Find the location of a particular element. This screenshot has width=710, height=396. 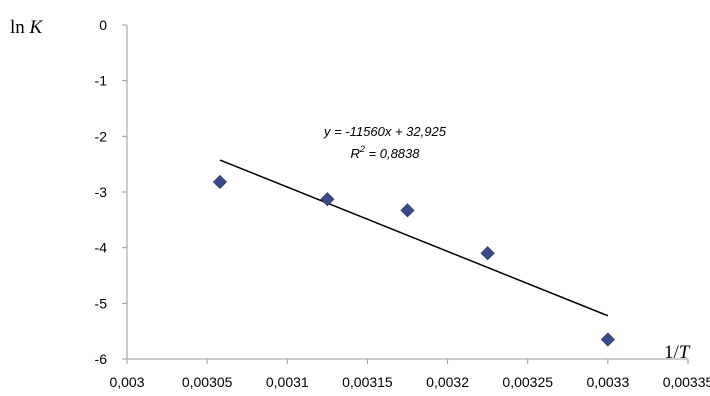

y-tick-label: -4 is located at coordinates (101, 248).